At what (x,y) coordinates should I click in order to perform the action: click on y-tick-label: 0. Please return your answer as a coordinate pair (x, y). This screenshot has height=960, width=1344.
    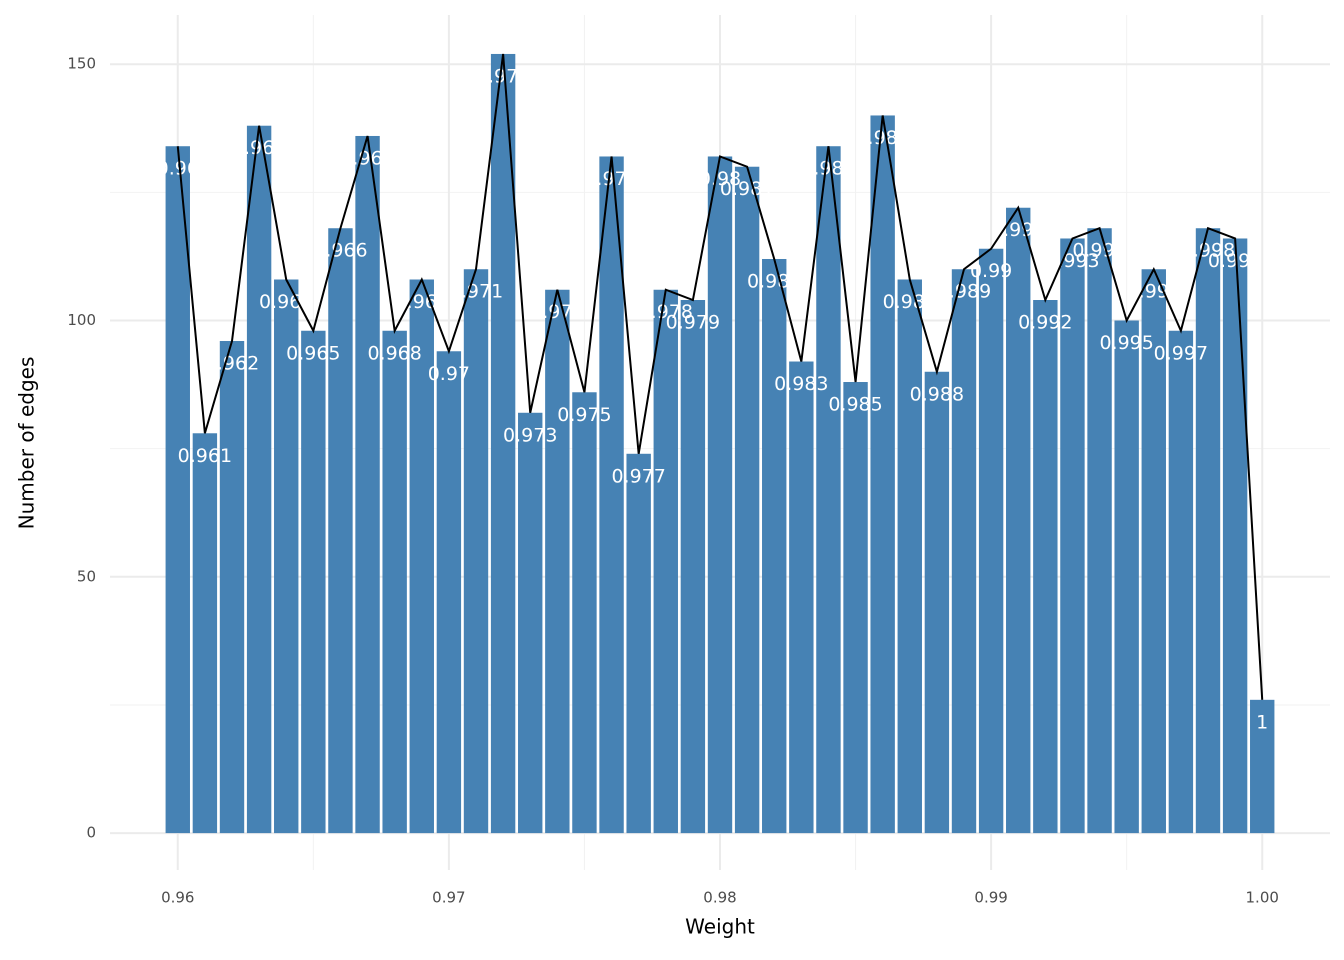
    Looking at the image, I should click on (91, 833).